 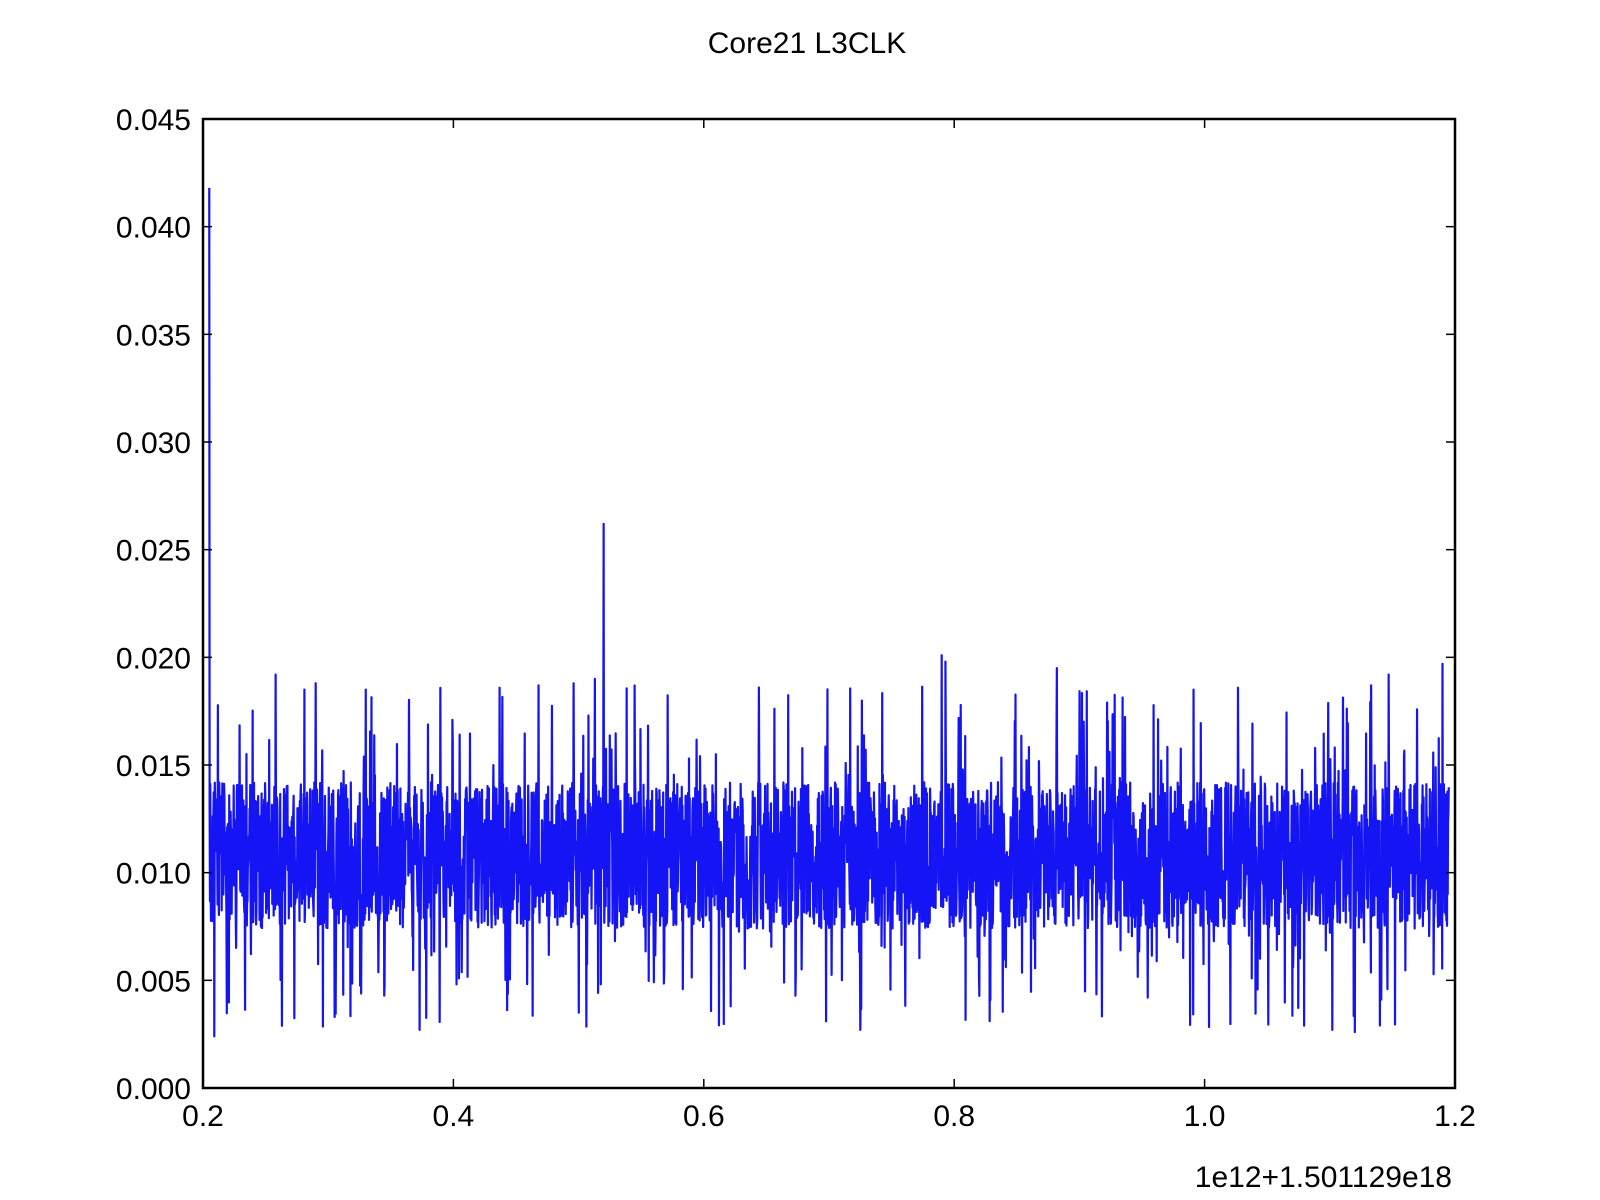 What do you see at coordinates (203, 1116) in the screenshot?
I see `x-tick-label: 0.2` at bounding box center [203, 1116].